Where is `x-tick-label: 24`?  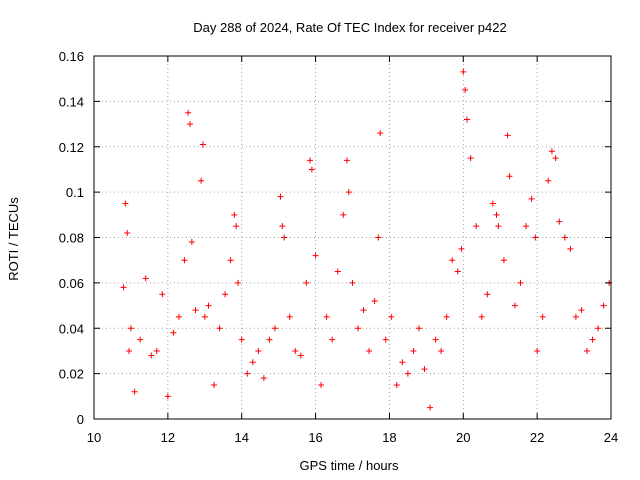 x-tick-label: 24 is located at coordinates (611, 437).